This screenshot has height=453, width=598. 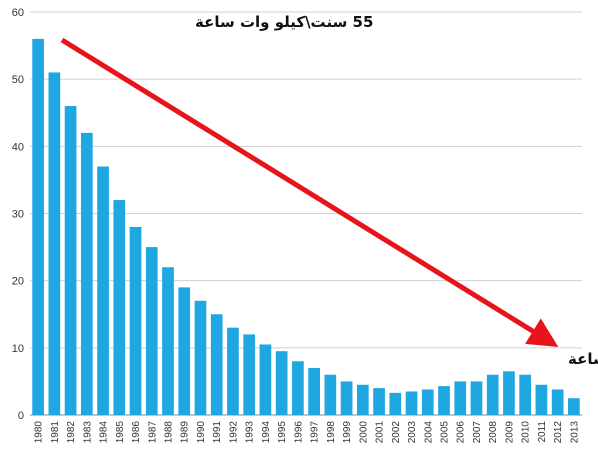 What do you see at coordinates (18, 80) in the screenshot?
I see `y-tick-label: 50` at bounding box center [18, 80].